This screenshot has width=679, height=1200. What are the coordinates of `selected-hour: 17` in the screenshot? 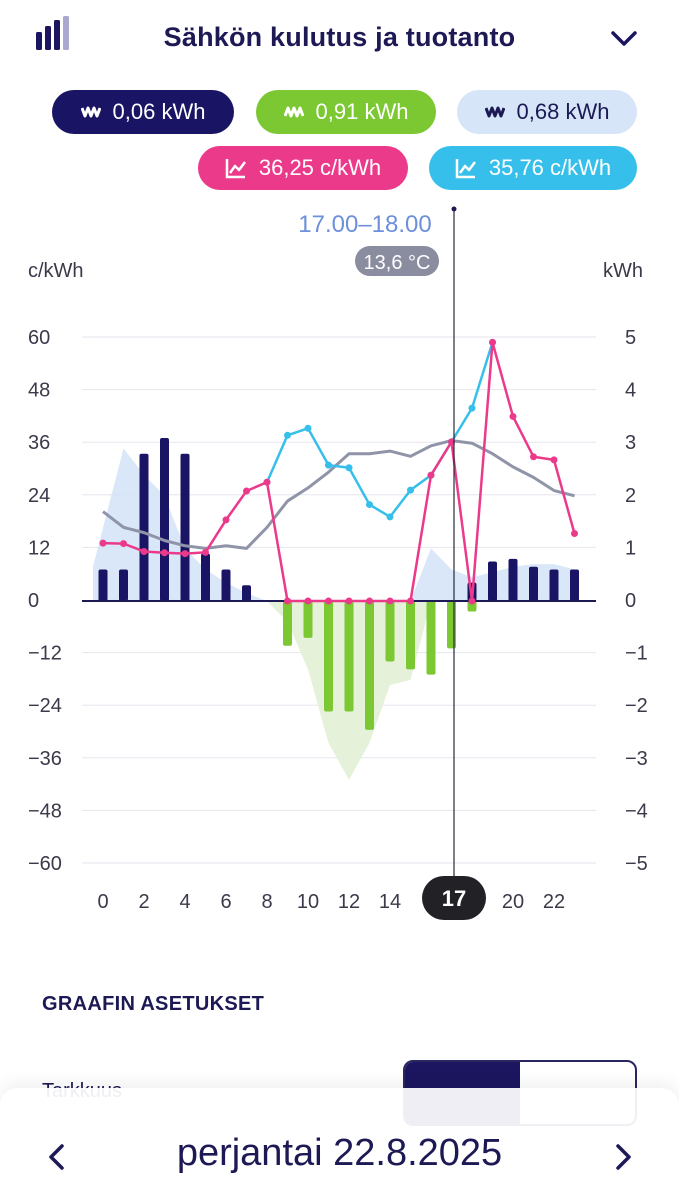 It's located at (454, 898).